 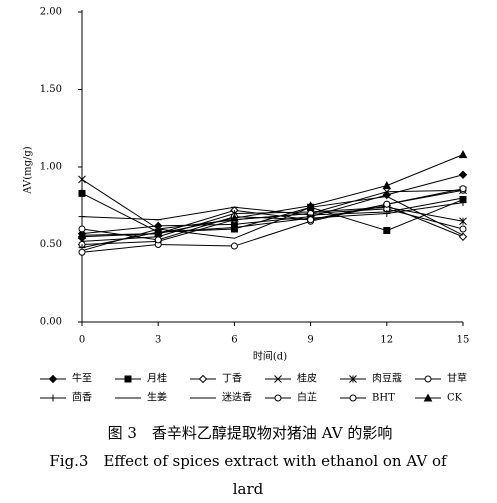 I want to click on y-tick-label: 0.50, so click(x=51, y=244).